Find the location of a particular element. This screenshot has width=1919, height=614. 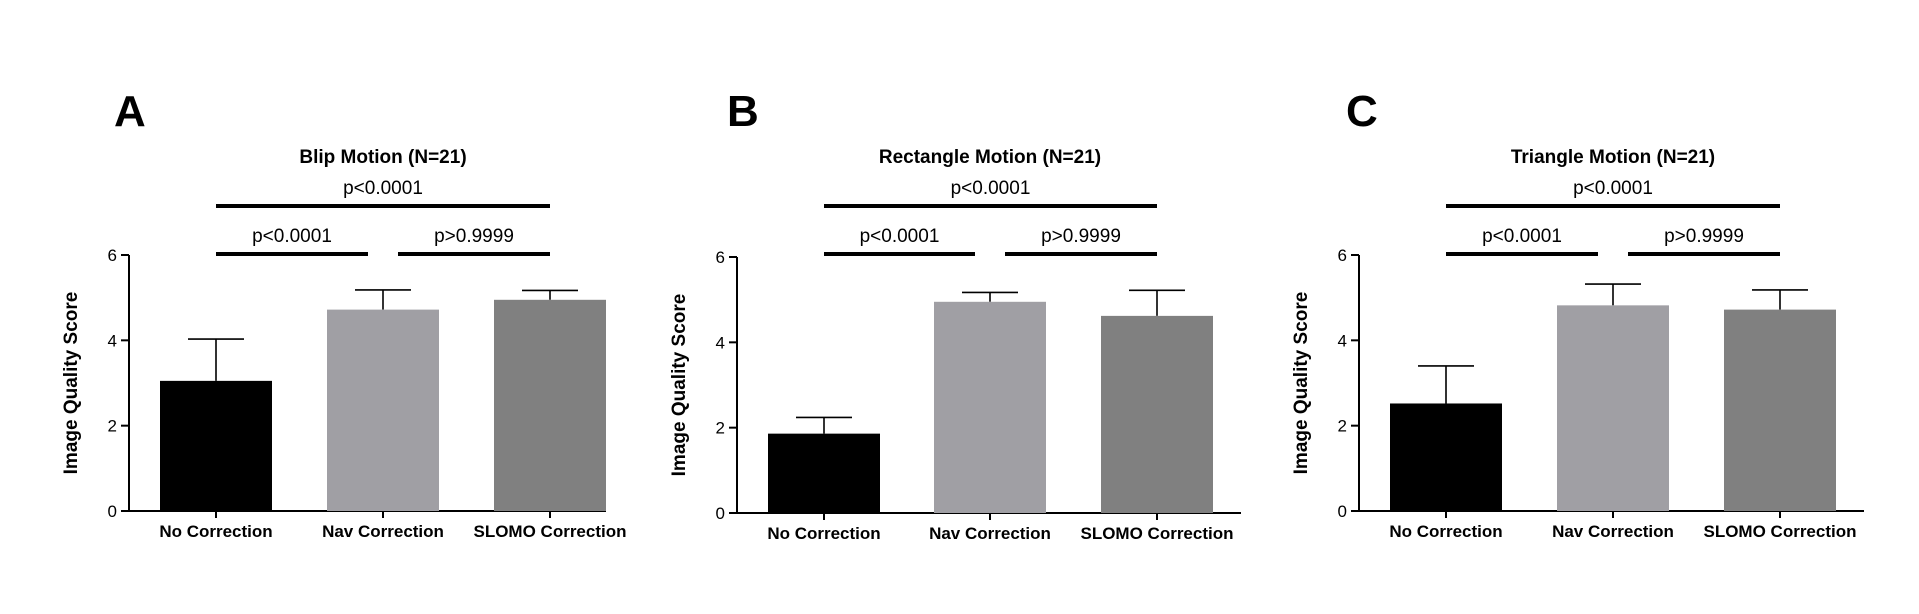

panel-letter: B is located at coordinates (743, 111).